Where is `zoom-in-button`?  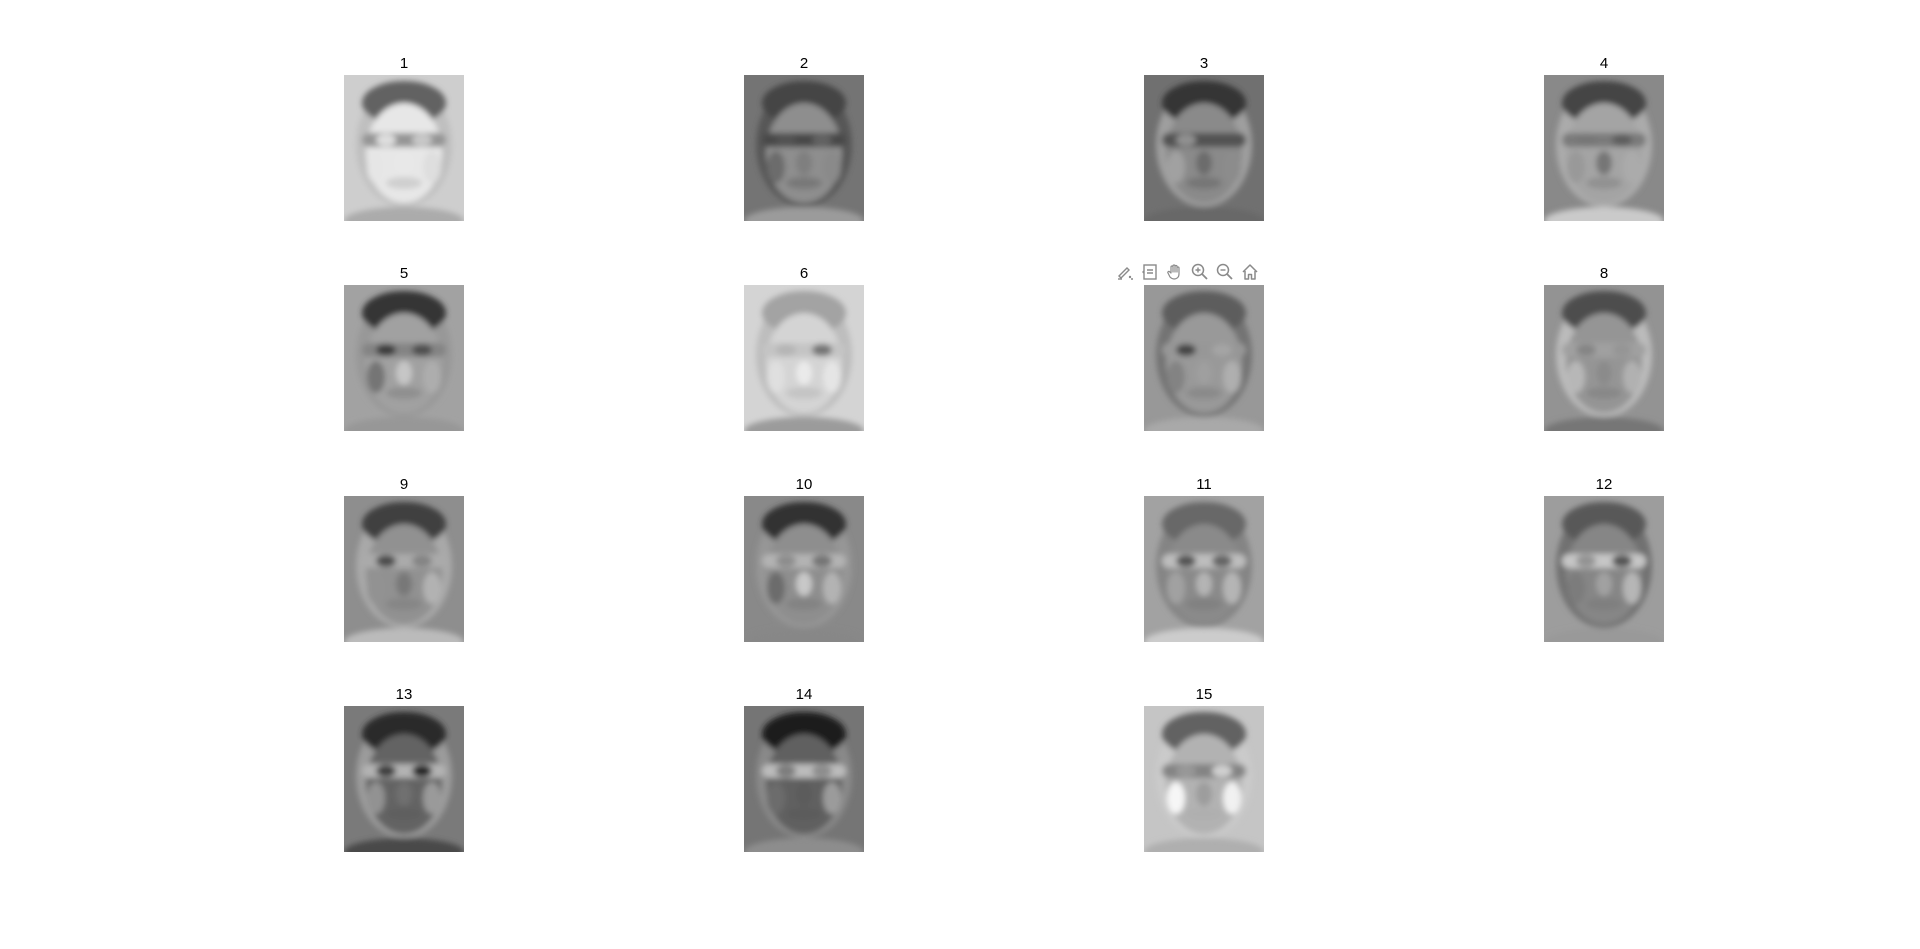 zoom-in-button is located at coordinates (1200, 272).